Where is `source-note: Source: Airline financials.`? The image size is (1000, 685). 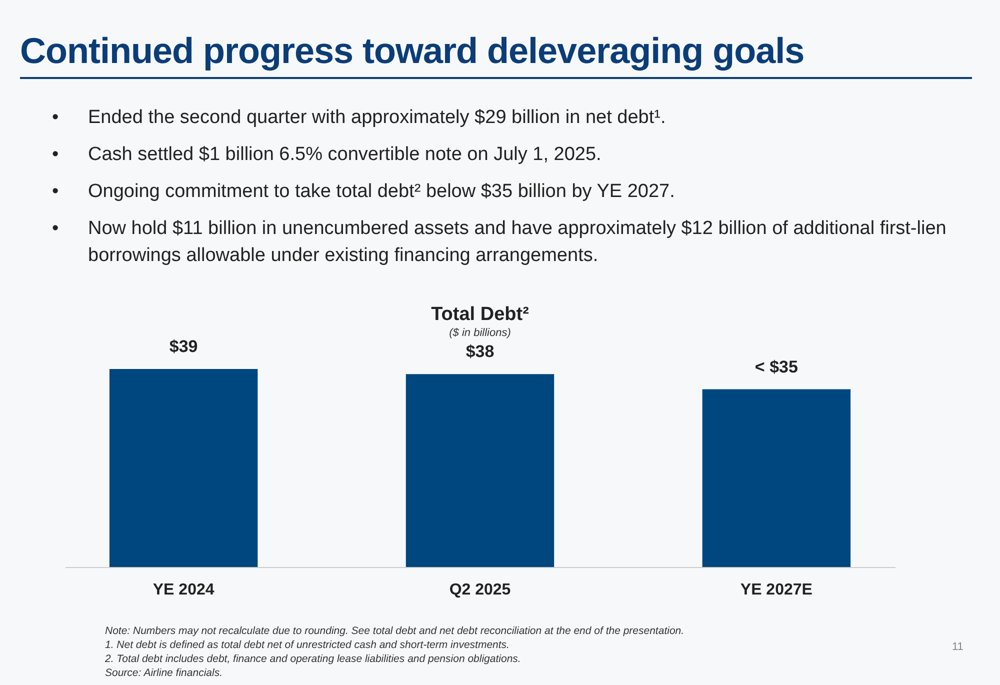
source-note: Source: Airline financials. is located at coordinates (164, 673).